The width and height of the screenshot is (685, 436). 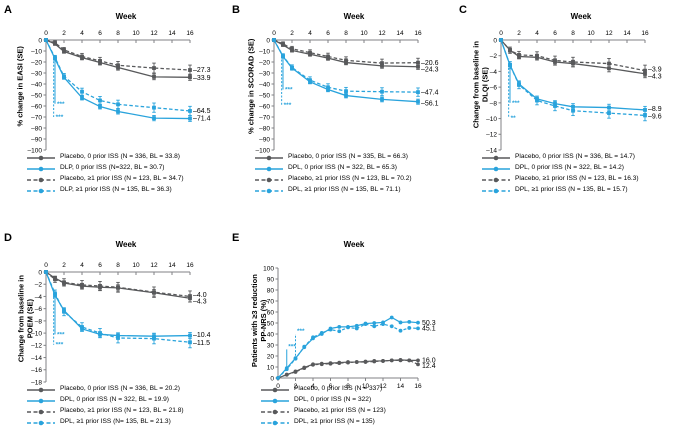 I want to click on legend-item: DPL, 0 prior ISS (N = 322, BL = 19.9), so click(x=126, y=400).